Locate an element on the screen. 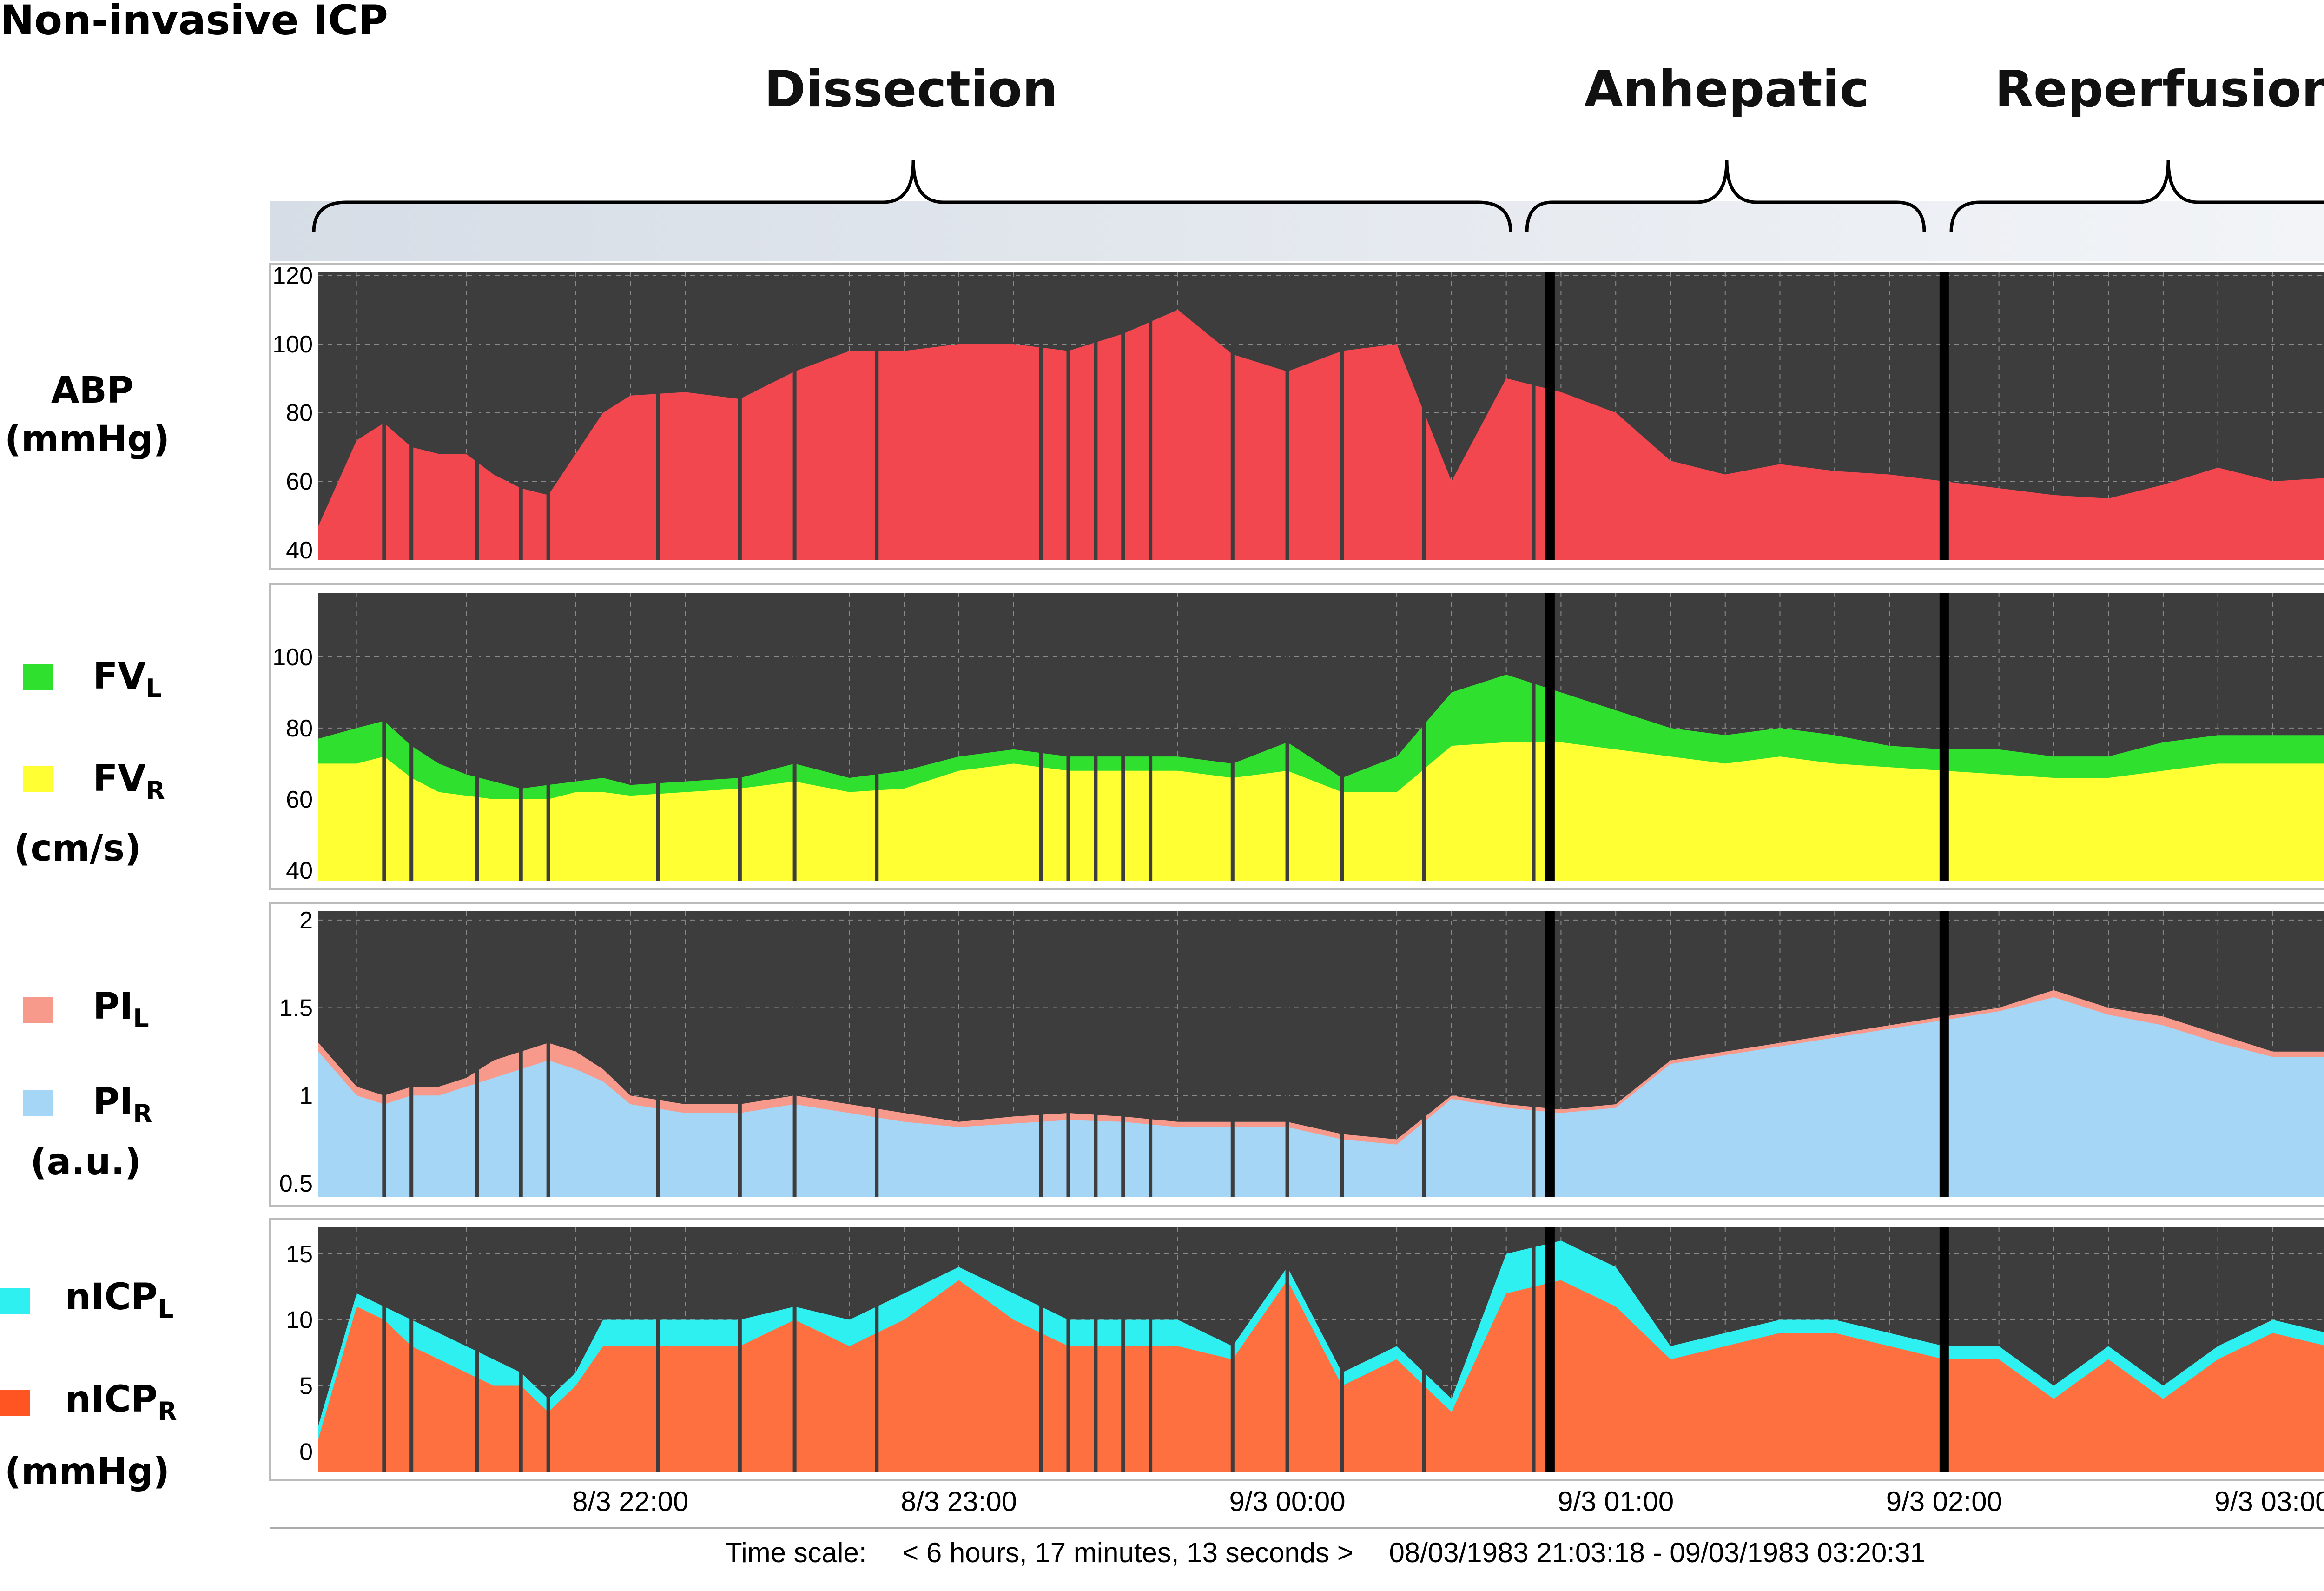 Image resolution: width=2324 pixels, height=1591 pixels. nicp-y-tick-label: 5 is located at coordinates (306, 1386).